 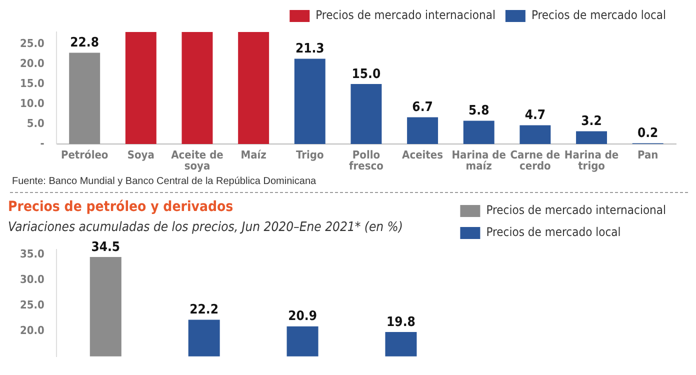 I want to click on y-tick-label: 10.0, so click(x=32, y=103).